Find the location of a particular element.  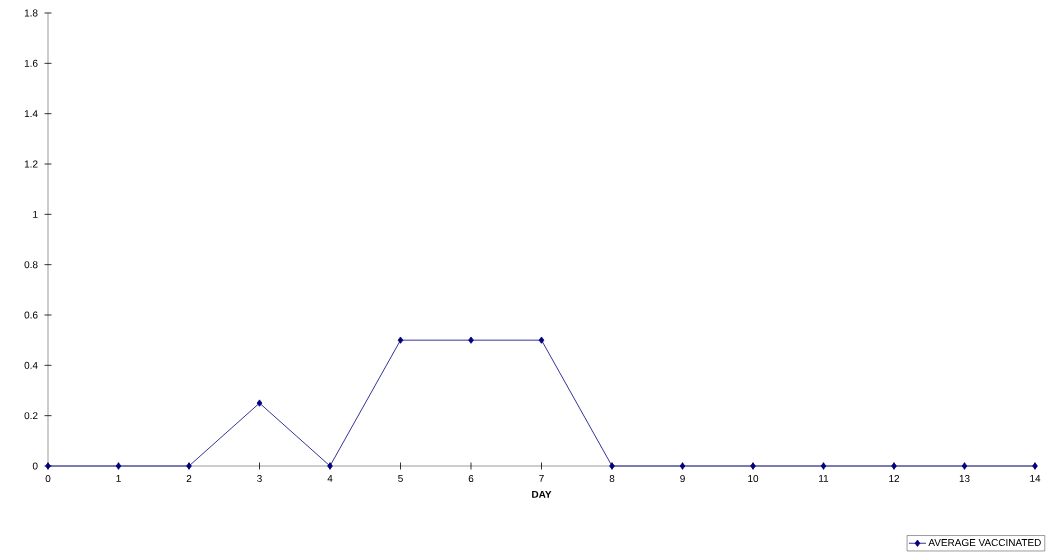

x-tick-label: 14 is located at coordinates (1035, 478).